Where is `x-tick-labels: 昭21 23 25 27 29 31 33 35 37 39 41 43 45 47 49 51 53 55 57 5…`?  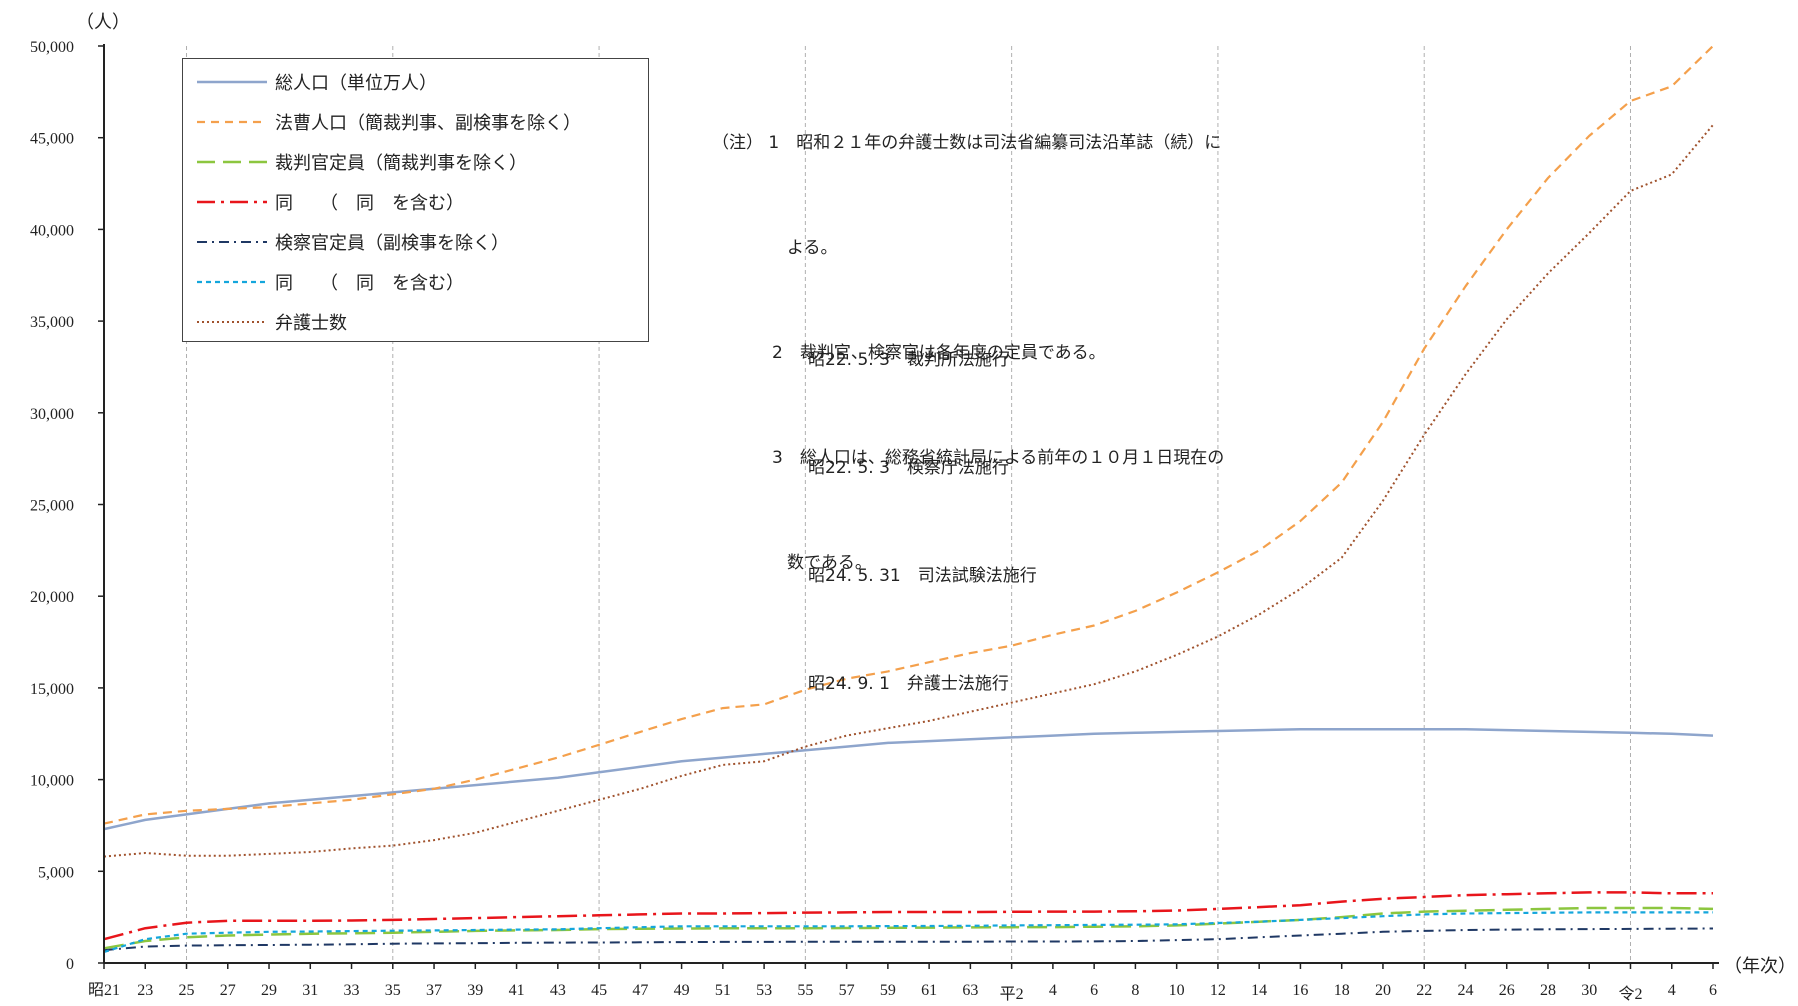 x-tick-labels: 昭21 23 25 27 29 31 33 35 37 39 41 43 45 47 49 51 53 55 57 5… is located at coordinates (902, 992).